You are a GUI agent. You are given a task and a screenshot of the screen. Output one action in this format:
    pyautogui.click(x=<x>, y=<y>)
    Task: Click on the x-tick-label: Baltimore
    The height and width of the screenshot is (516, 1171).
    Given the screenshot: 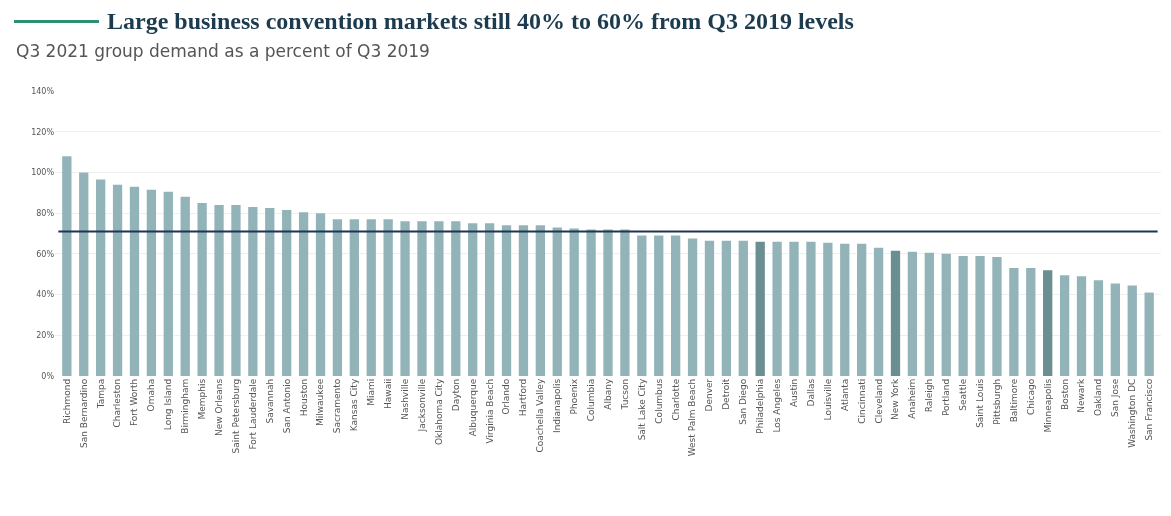 What is the action you would take?
    pyautogui.click(x=1013, y=400)
    